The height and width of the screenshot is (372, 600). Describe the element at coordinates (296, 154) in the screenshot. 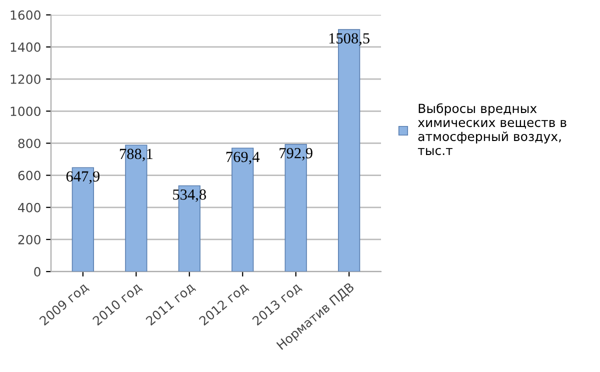

I see `data-label: 792,9` at that location.